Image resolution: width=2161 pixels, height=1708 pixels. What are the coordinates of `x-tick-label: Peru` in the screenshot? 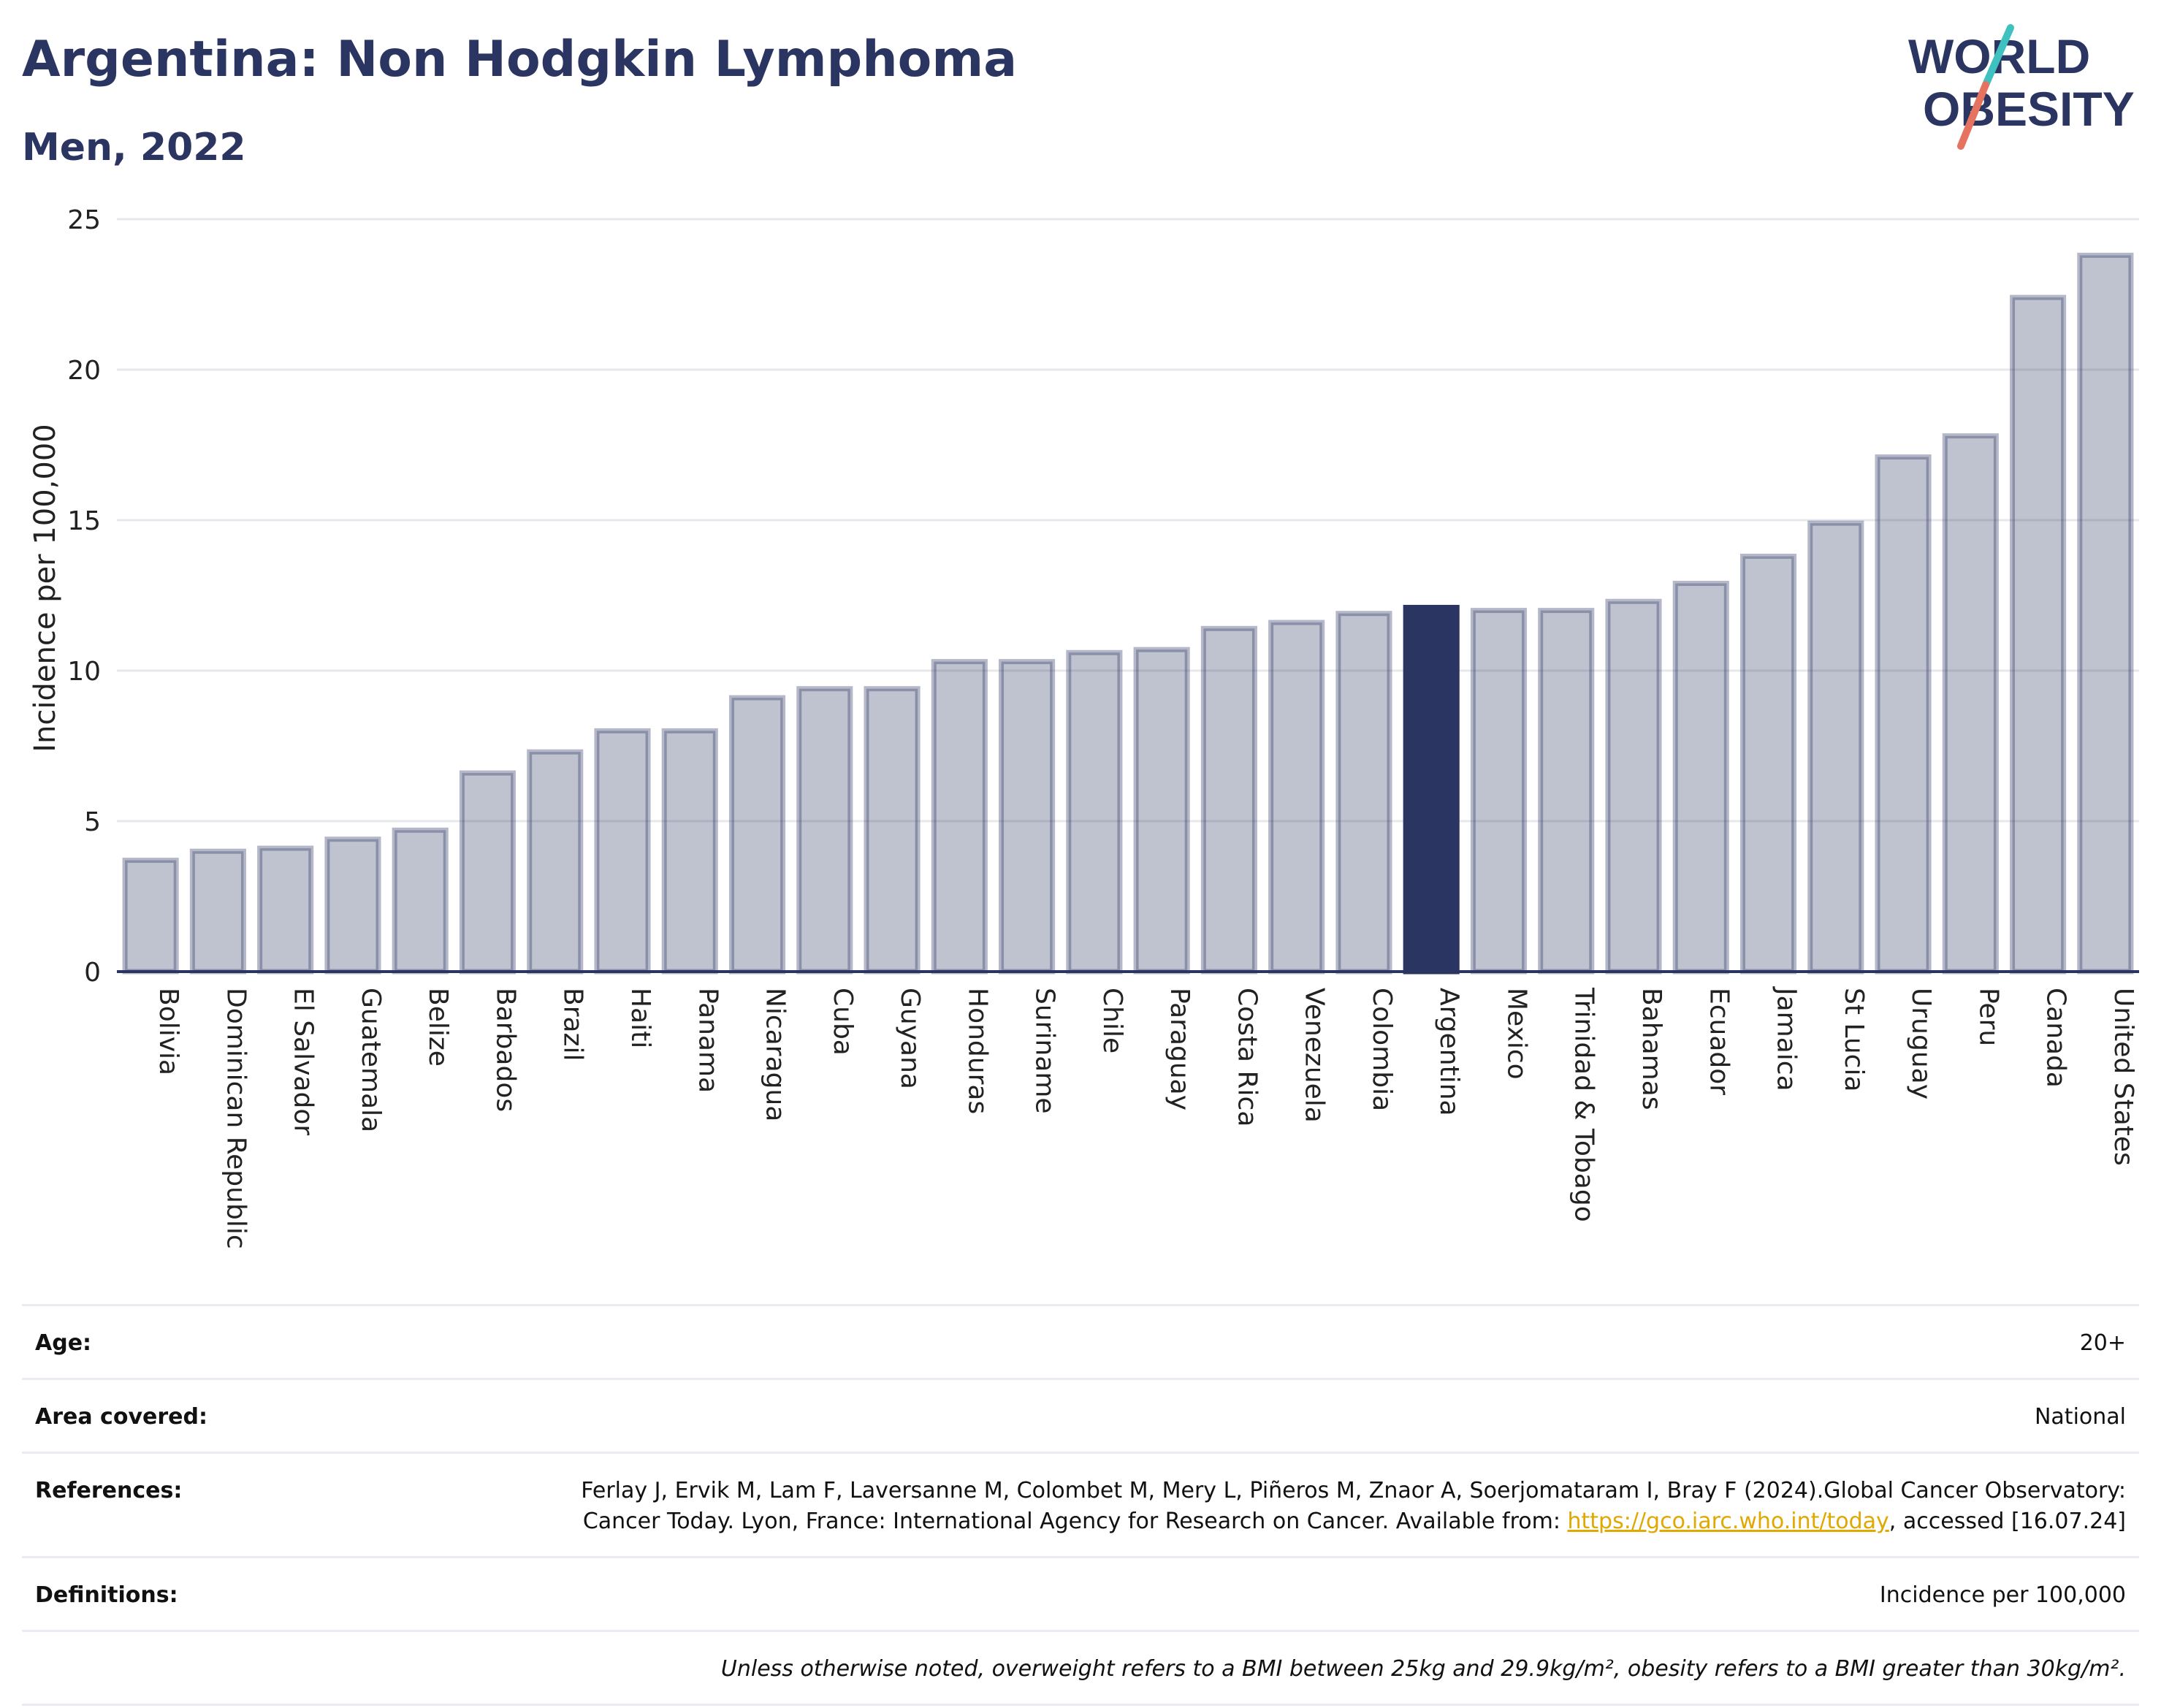 It's located at (1988, 1017).